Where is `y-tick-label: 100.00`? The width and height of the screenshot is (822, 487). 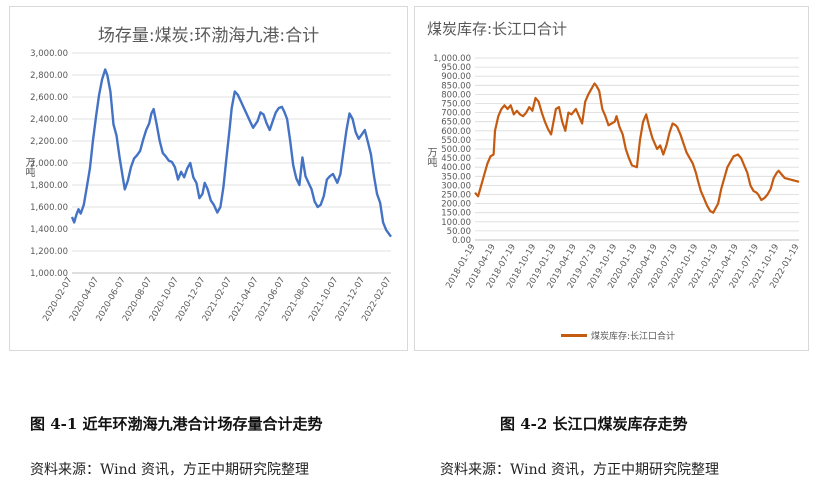
y-tick-label: 100.00 is located at coordinates (456, 223).